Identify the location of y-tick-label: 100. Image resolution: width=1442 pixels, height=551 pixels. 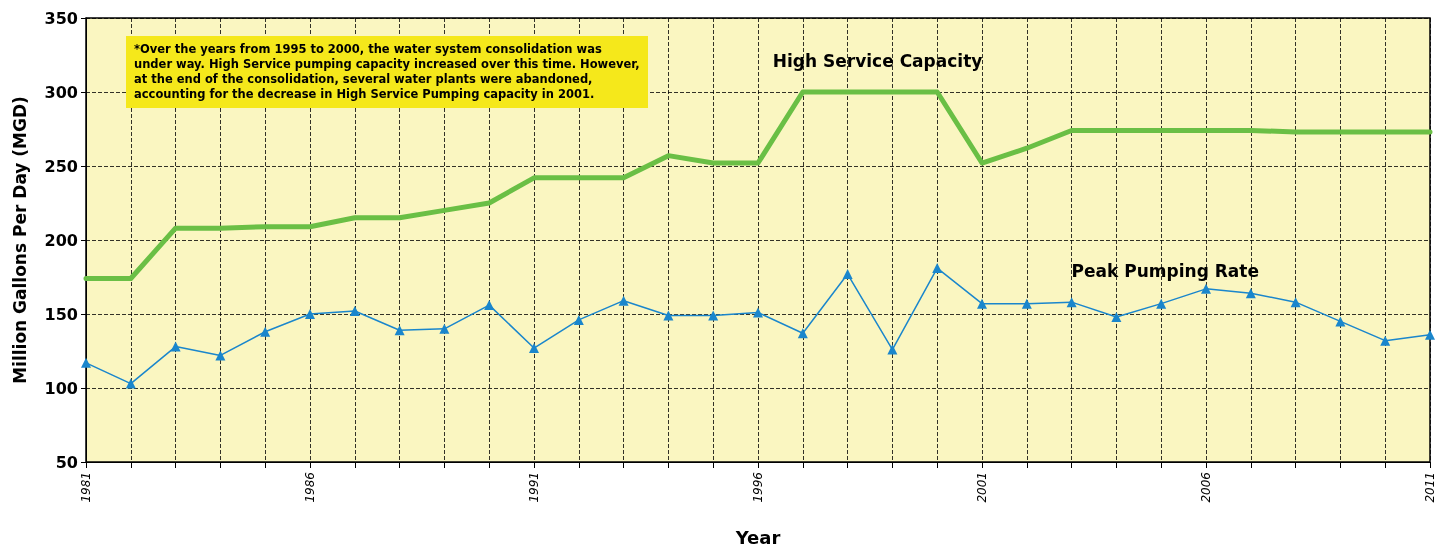
(61, 388).